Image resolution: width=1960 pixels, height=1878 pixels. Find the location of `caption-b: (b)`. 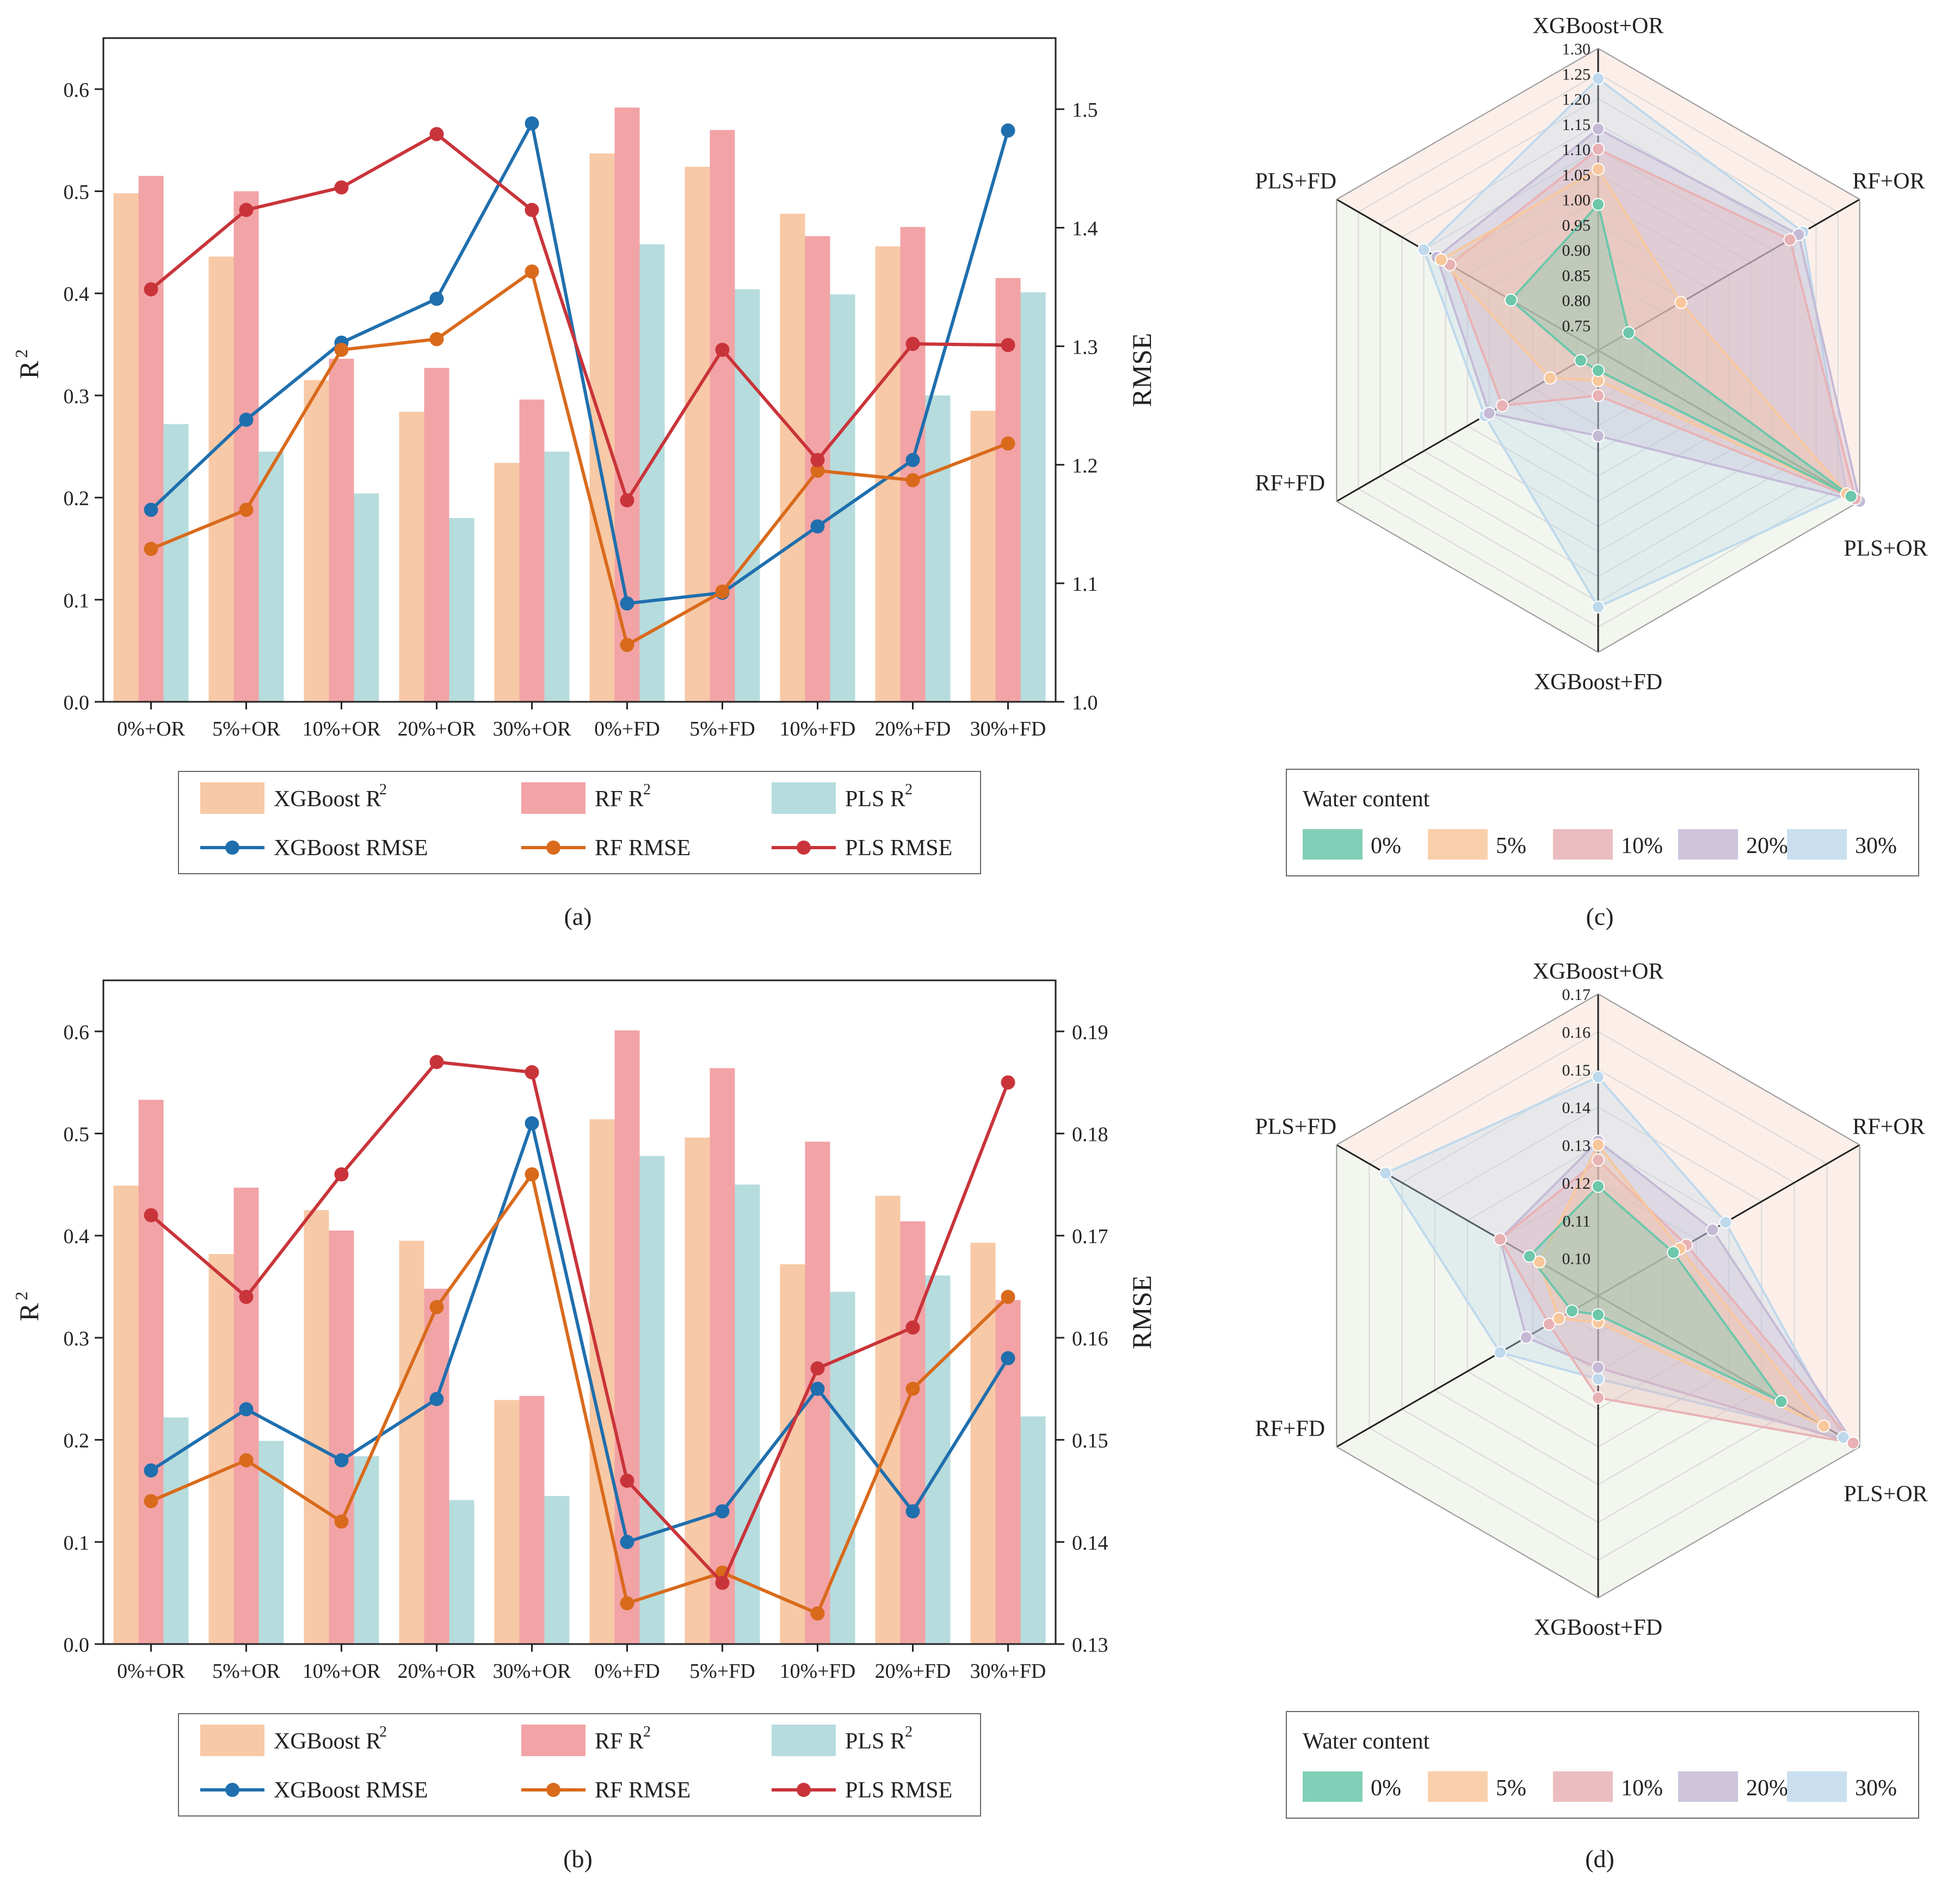

caption-b: (b) is located at coordinates (578, 1859).